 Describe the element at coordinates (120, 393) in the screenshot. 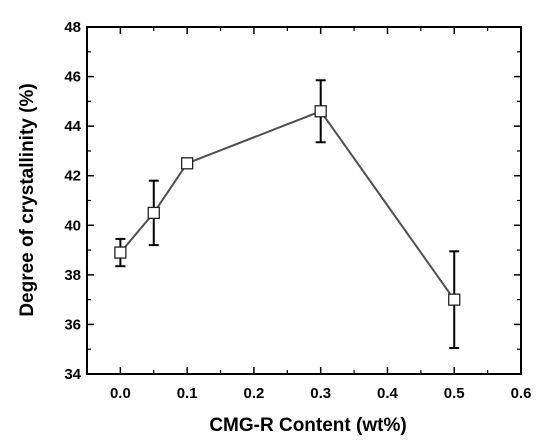

I see `x-tick-label: 0.0` at that location.